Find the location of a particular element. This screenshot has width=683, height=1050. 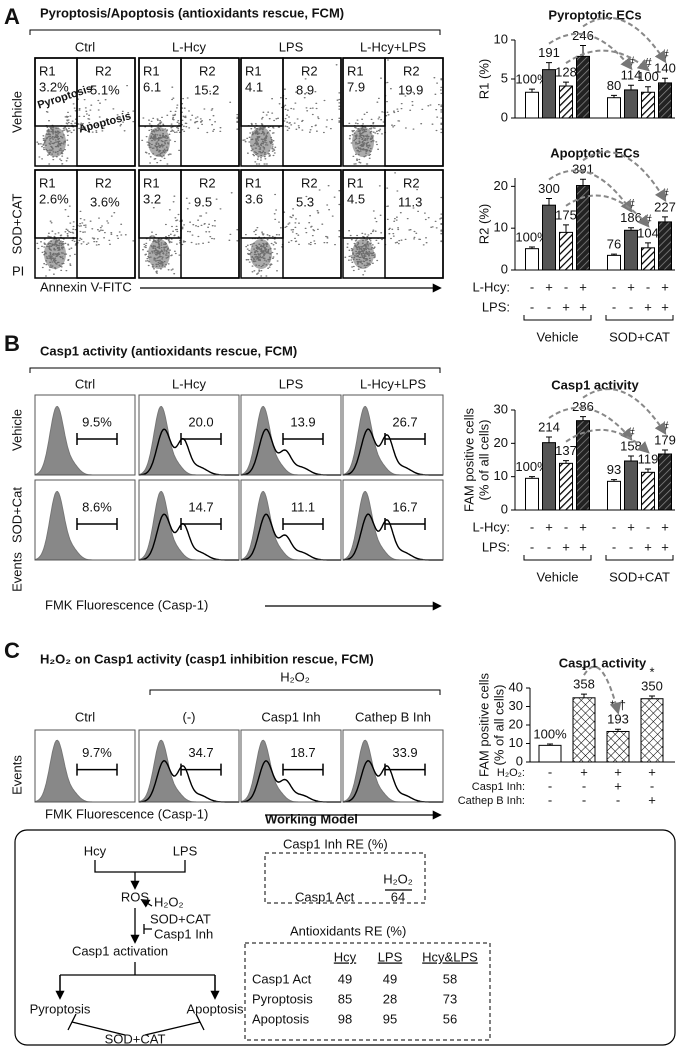

gate-value: 14.7 is located at coordinates (200, 506).